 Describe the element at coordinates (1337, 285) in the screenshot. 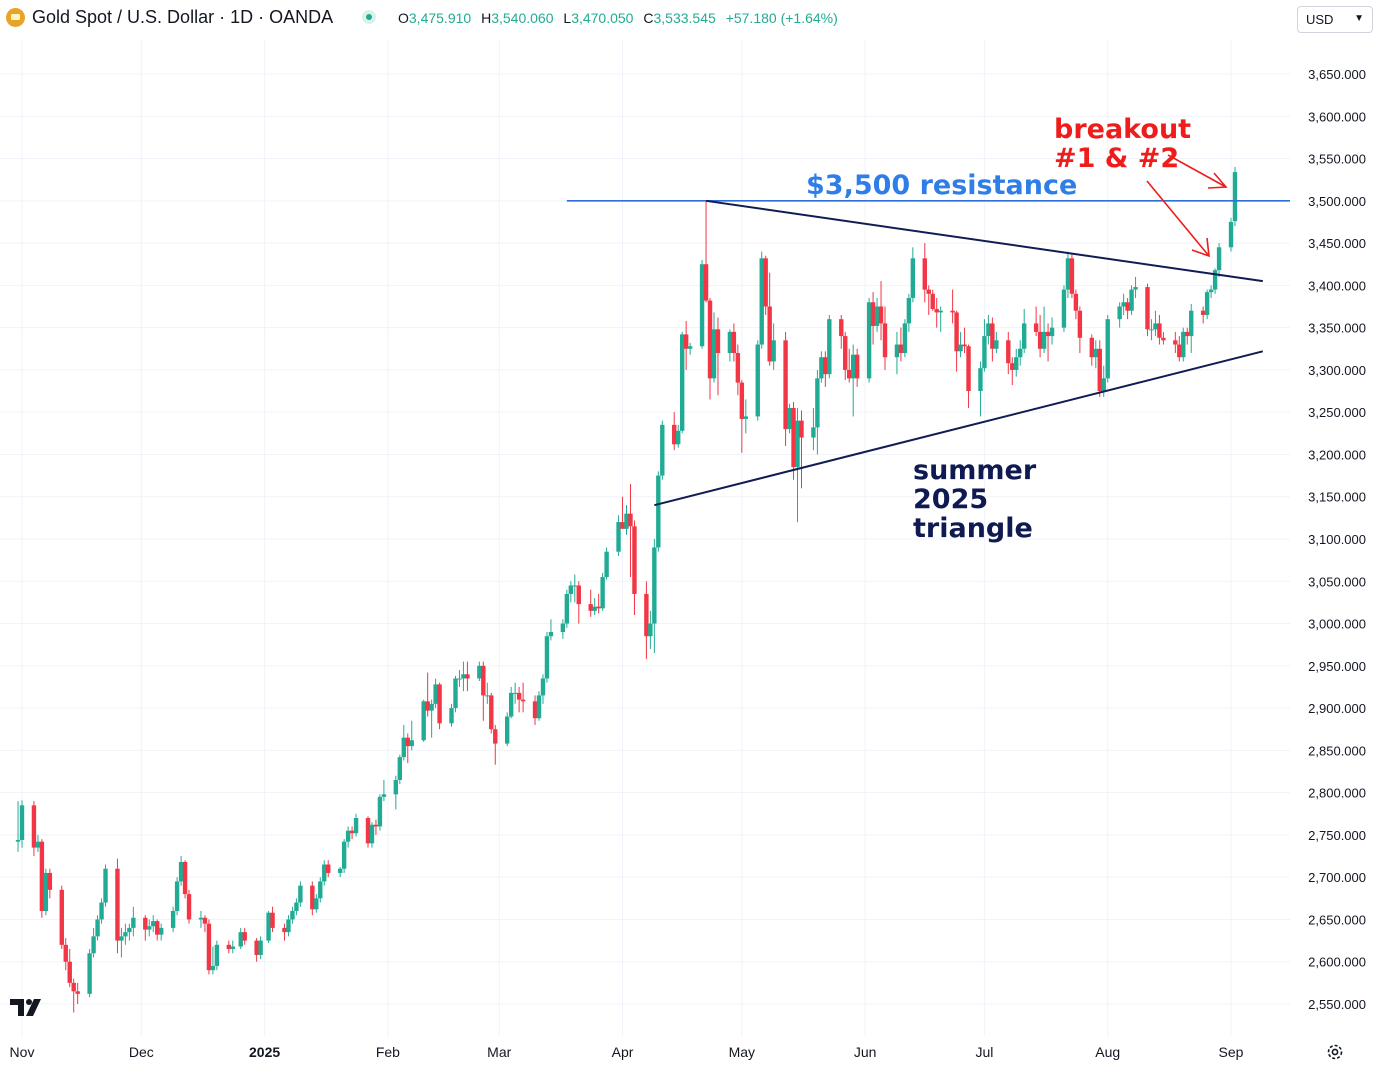

I see `price-tick-label: 3,400.000` at that location.